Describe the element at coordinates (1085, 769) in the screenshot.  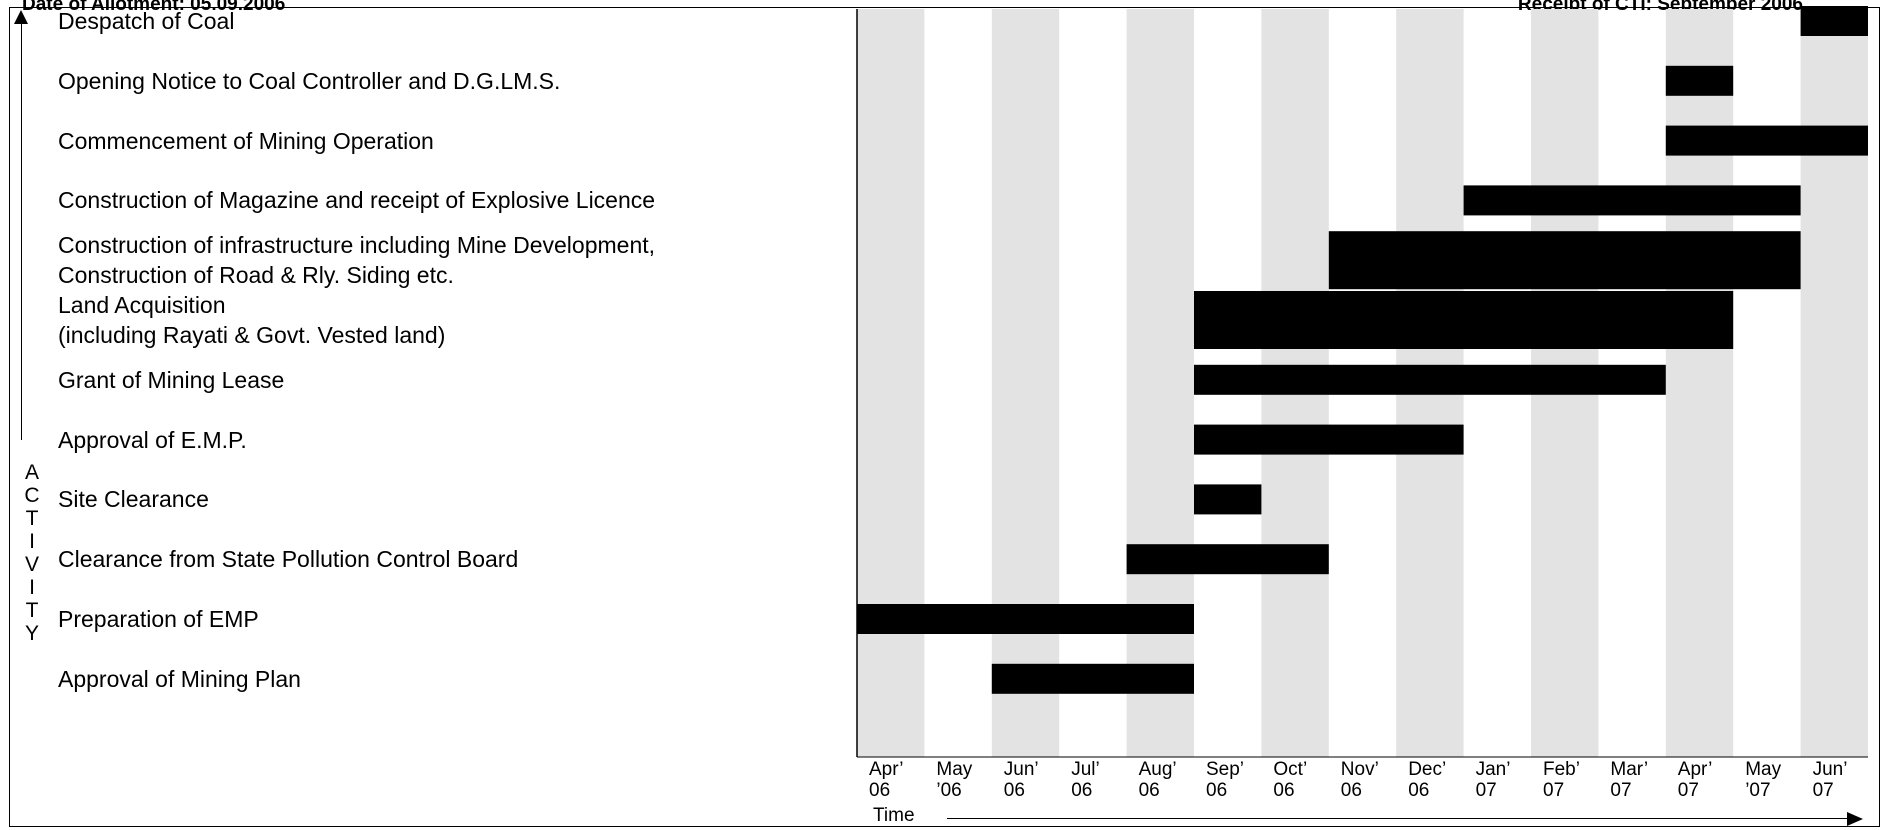
I see `month-name: Jul’` at that location.